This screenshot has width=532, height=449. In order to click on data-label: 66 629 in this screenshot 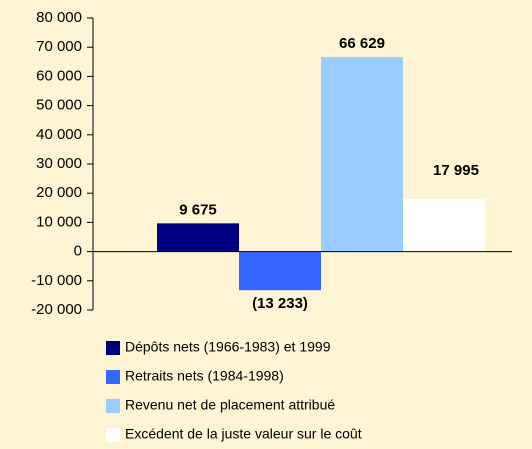, I will do `click(362, 43)`.